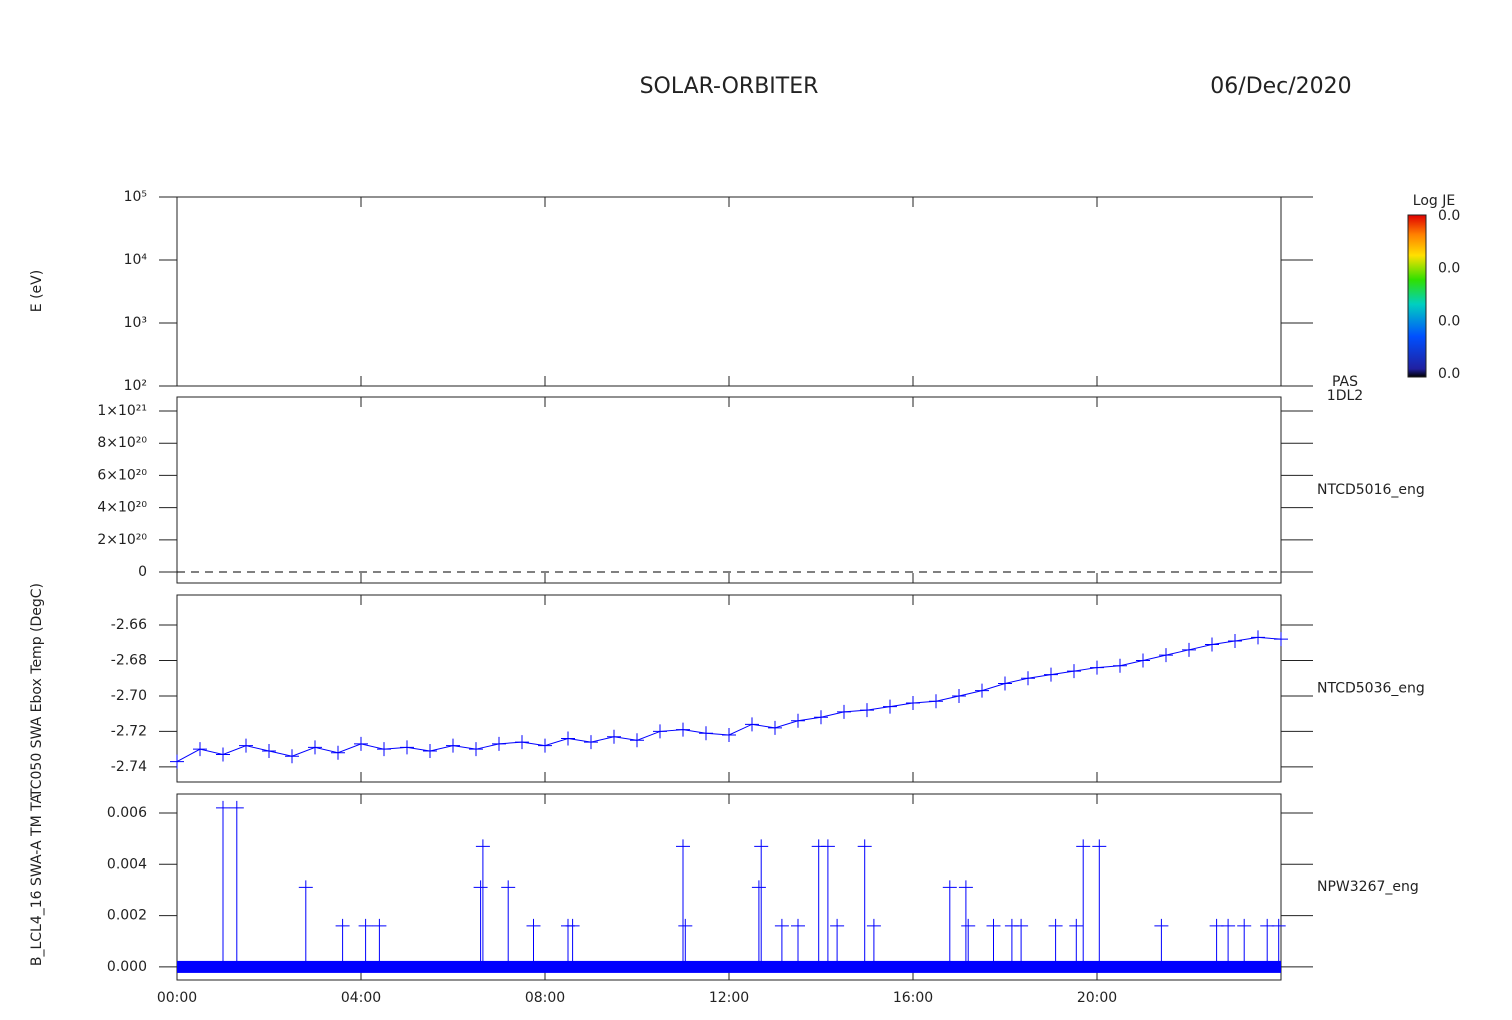 The height and width of the screenshot is (1020, 1512). Describe the element at coordinates (1345, 382) in the screenshot. I see `side-label: PAS` at that location.